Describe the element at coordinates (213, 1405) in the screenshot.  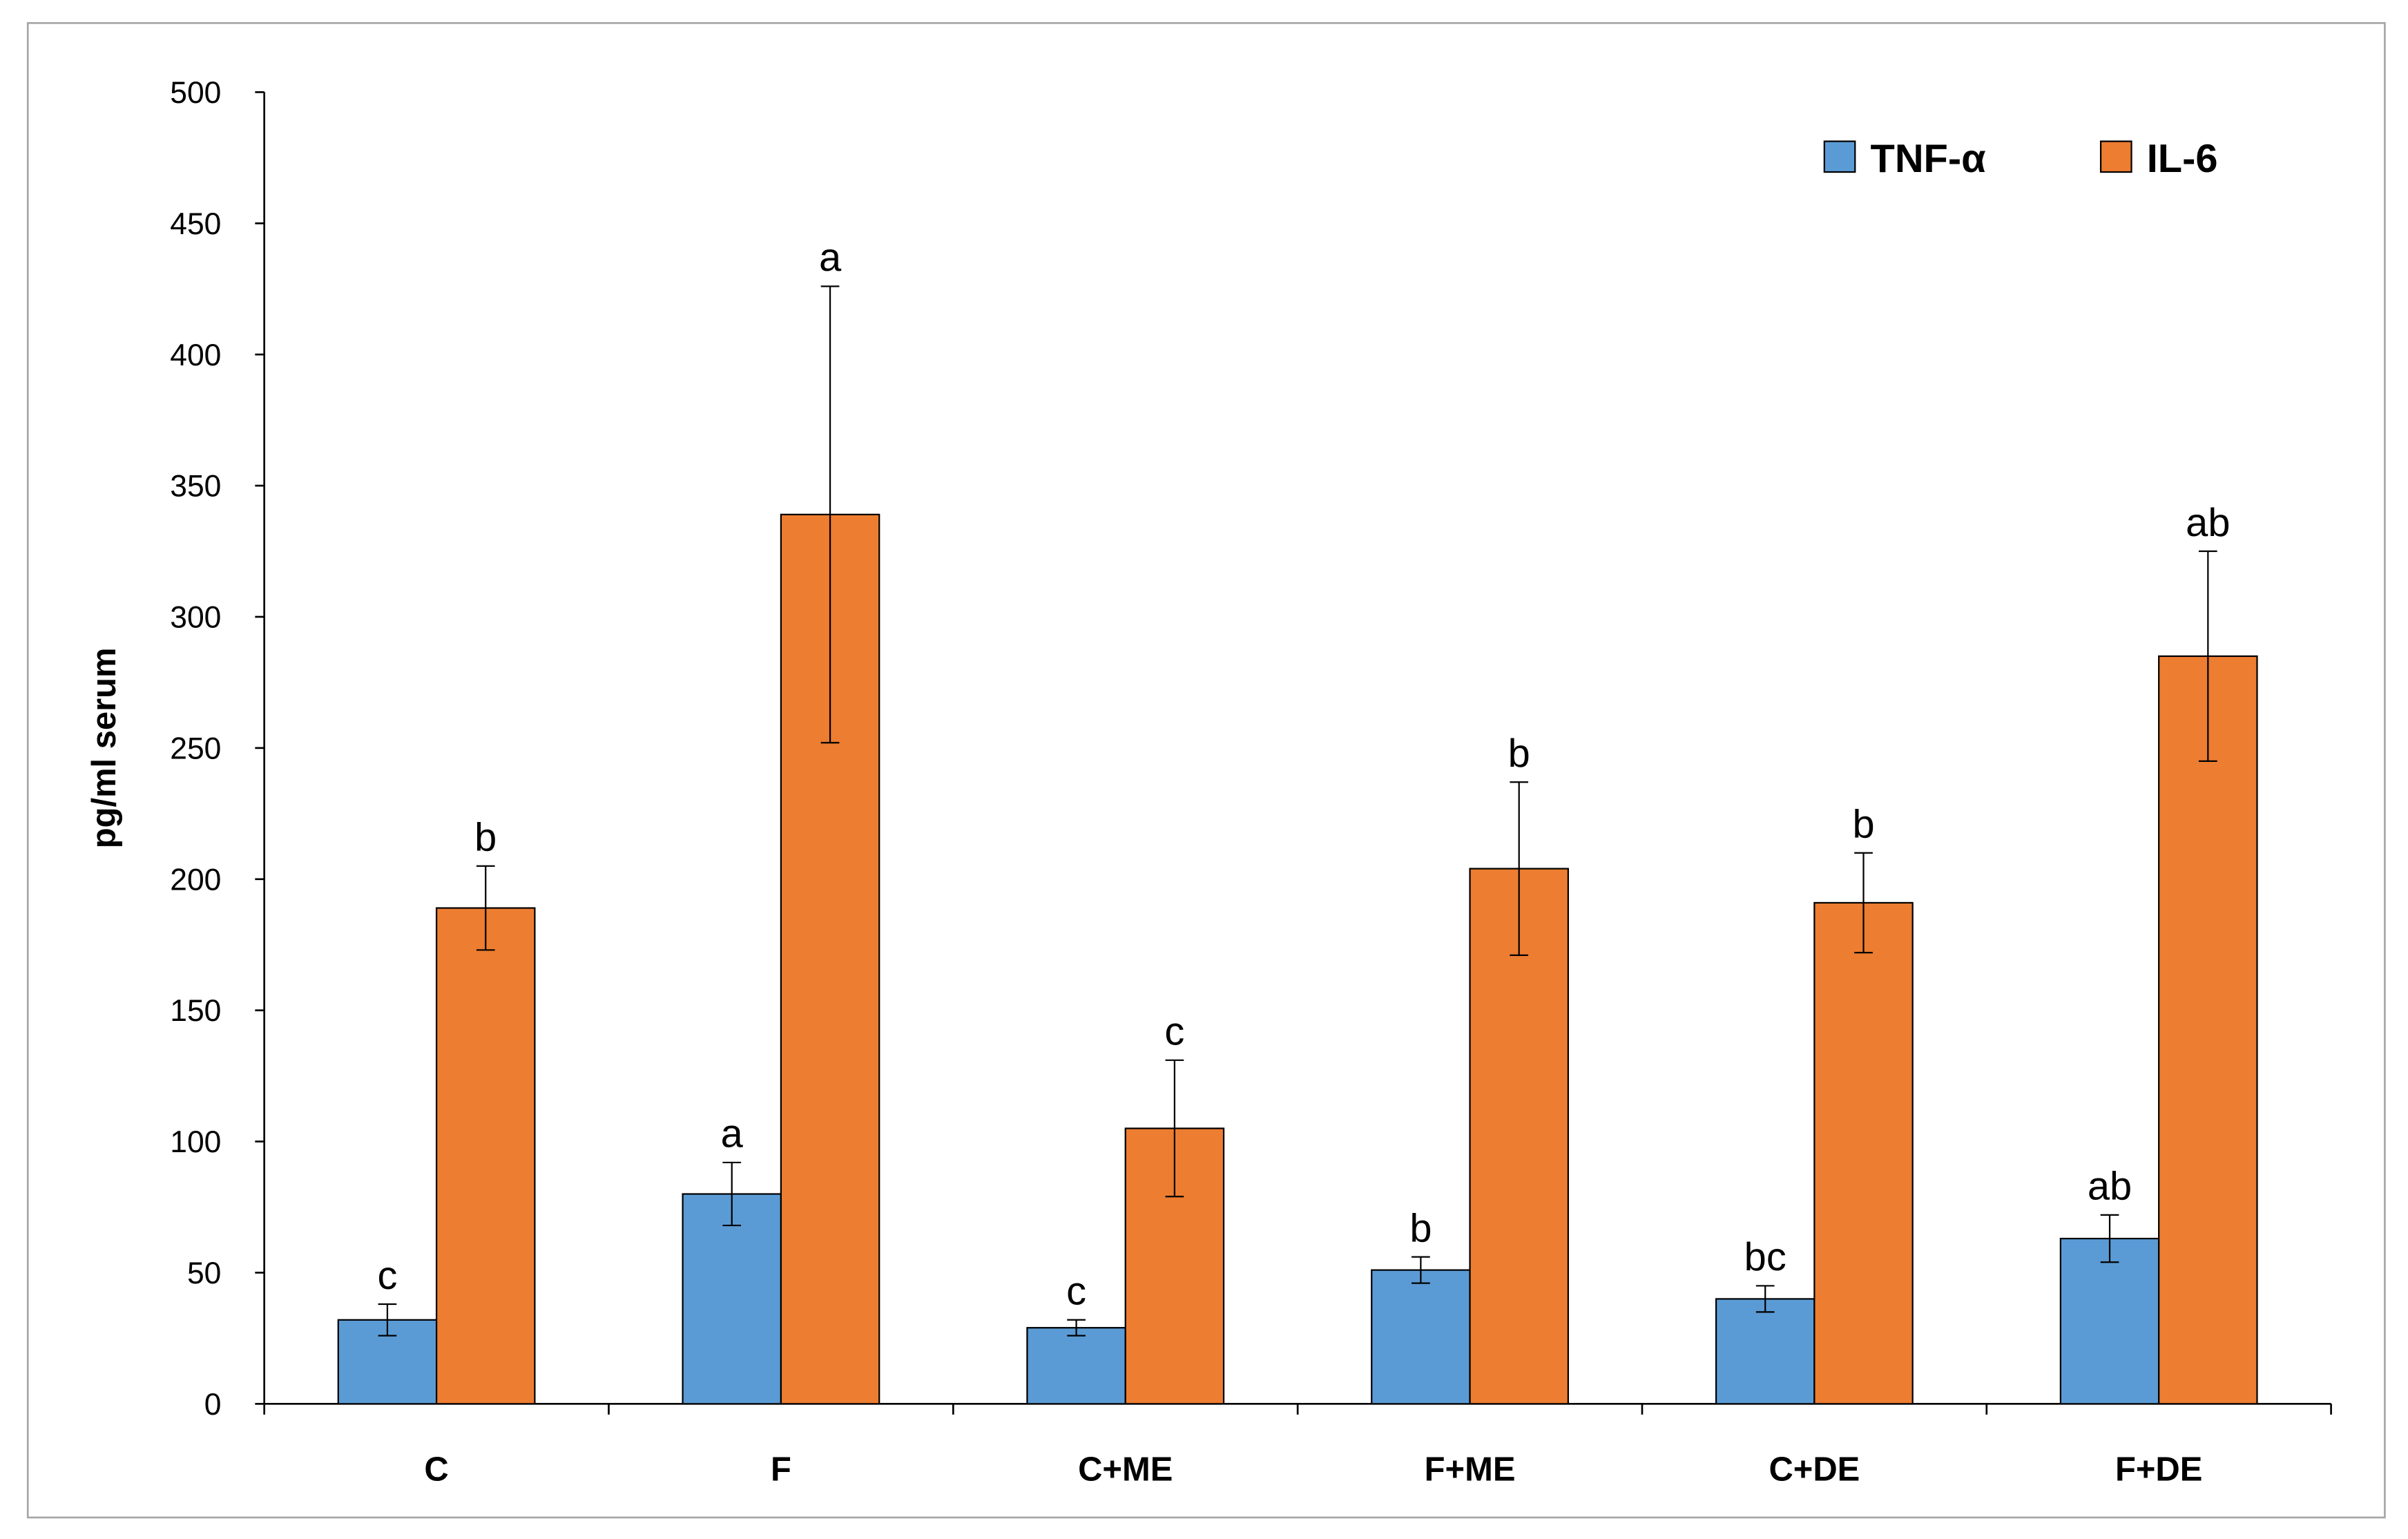
I see `y-tick-label: 0` at that location.